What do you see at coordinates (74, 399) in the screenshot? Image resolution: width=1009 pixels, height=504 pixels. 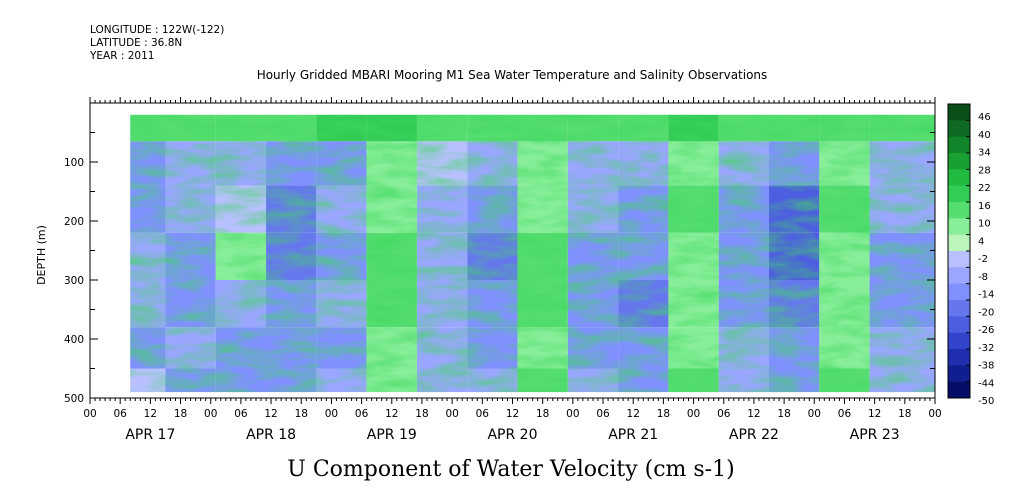 I see `y-tick-label: 500` at bounding box center [74, 399].